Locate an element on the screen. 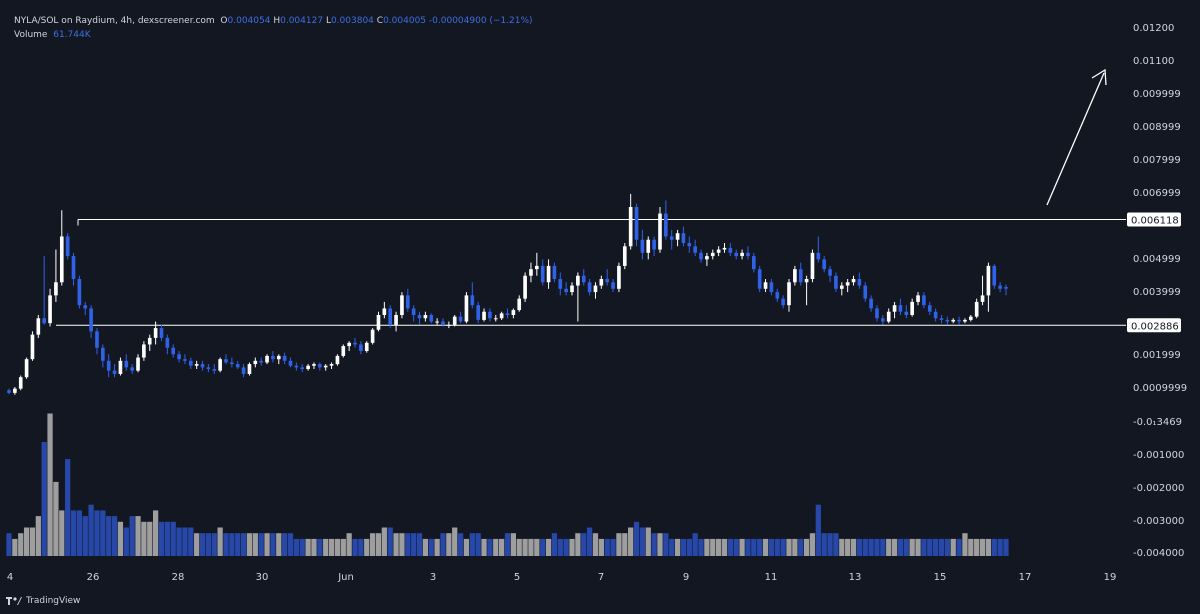  x-axis: 4 26 28 30 Jun 3 5 7 9 11 13 15 17 19 is located at coordinates (562, 577).